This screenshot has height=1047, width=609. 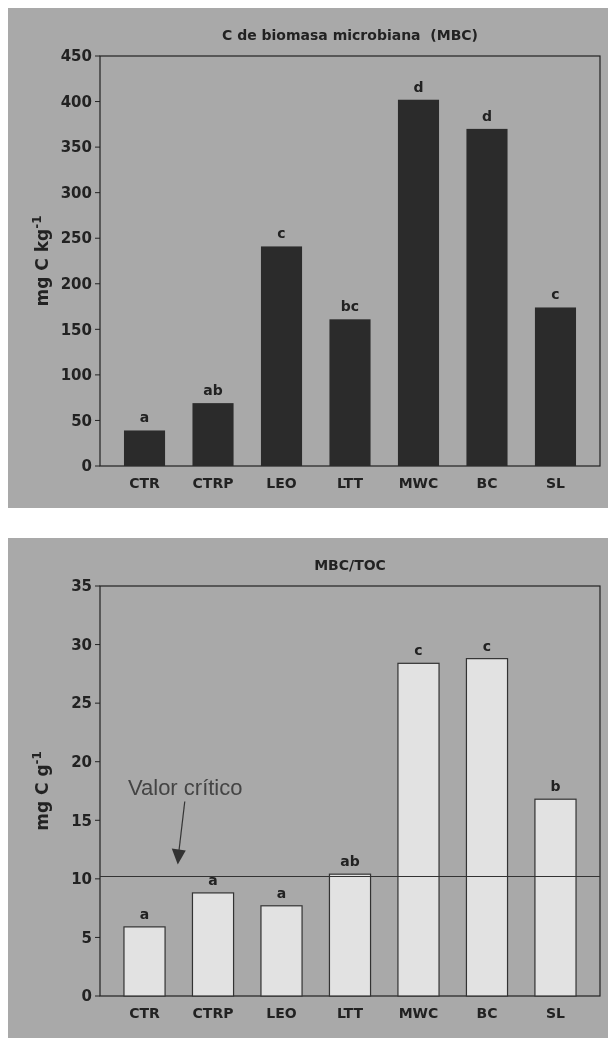 What do you see at coordinates (76, 238) in the screenshot?
I see `y-tick-label: 250` at bounding box center [76, 238].